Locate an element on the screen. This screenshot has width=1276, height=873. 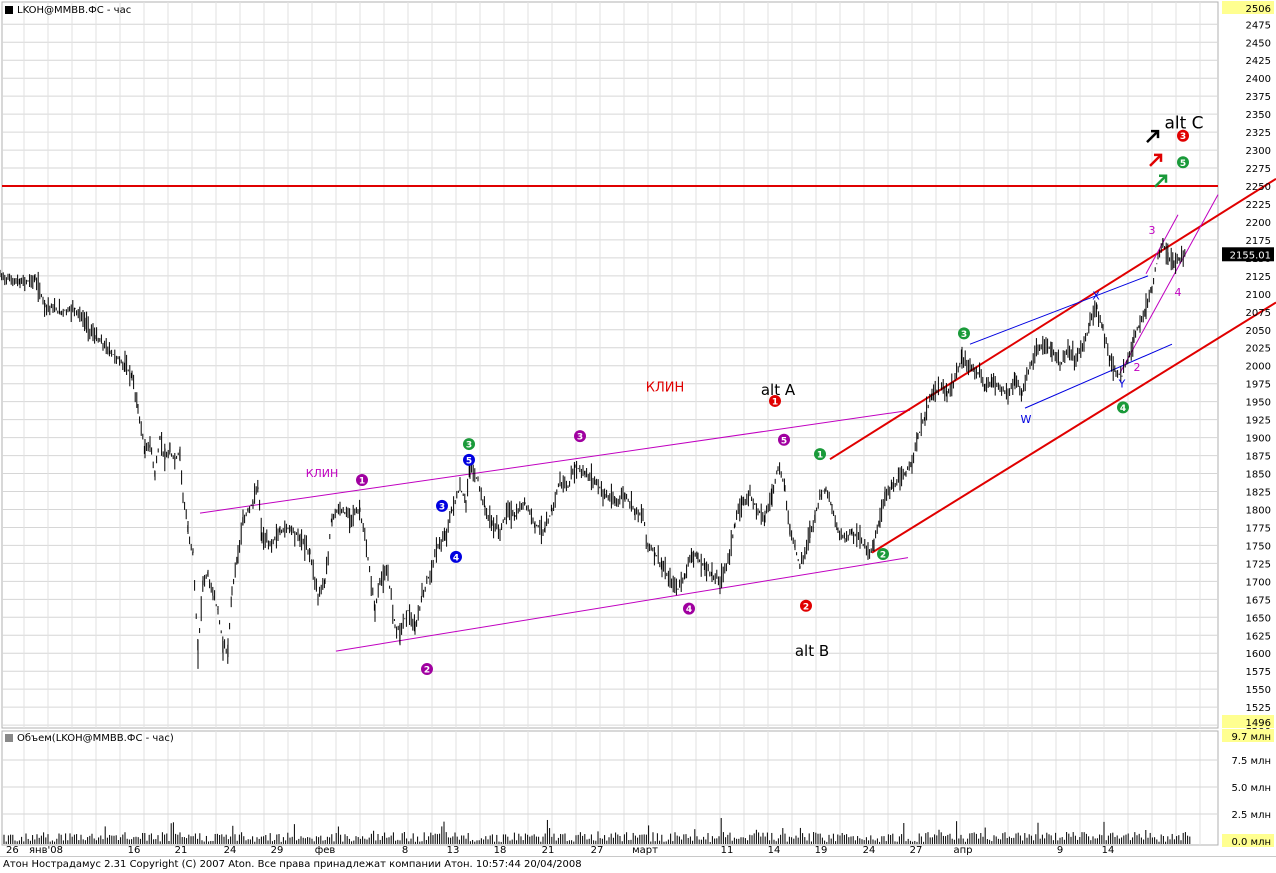
volume-tick-label: 7.5 млн is located at coordinates (1251, 761).